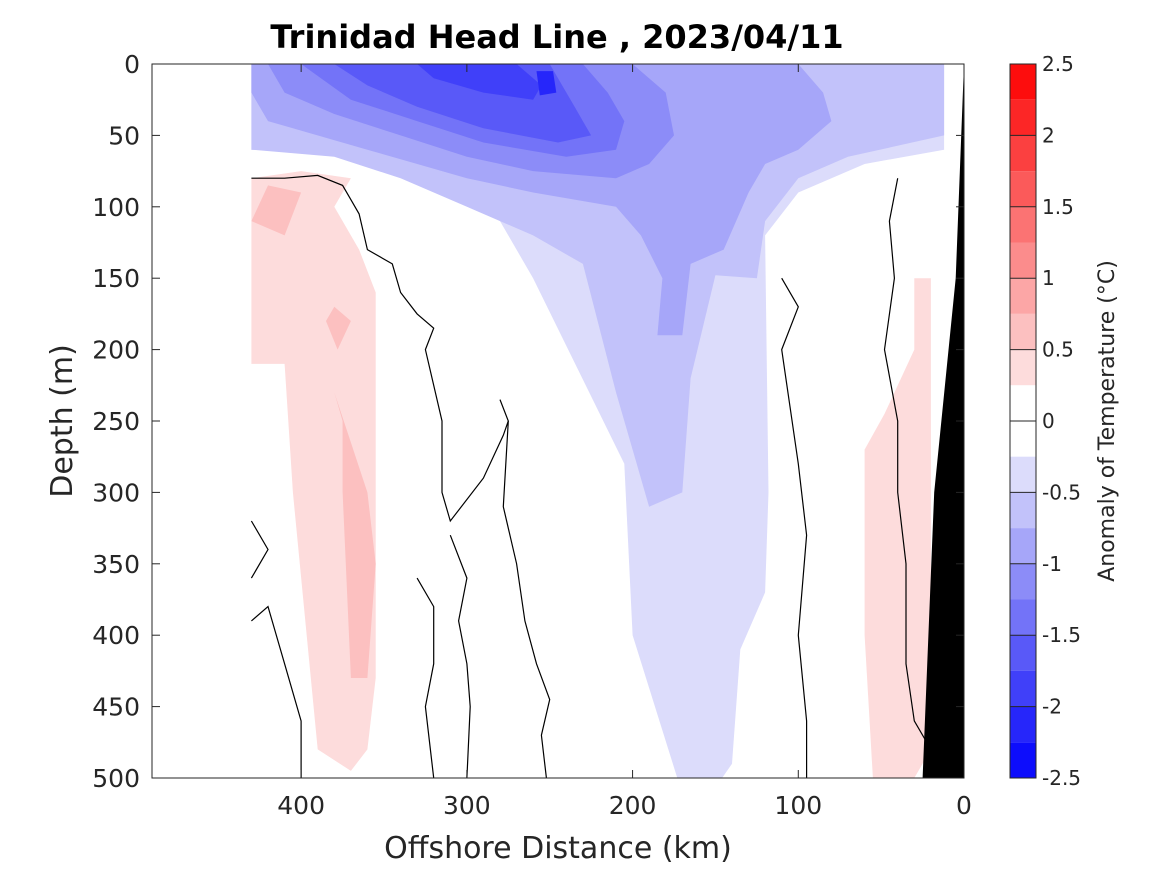 This screenshot has height=875, width=1167. Describe the element at coordinates (116, 707) in the screenshot. I see `y-tick-label: 450` at that location.